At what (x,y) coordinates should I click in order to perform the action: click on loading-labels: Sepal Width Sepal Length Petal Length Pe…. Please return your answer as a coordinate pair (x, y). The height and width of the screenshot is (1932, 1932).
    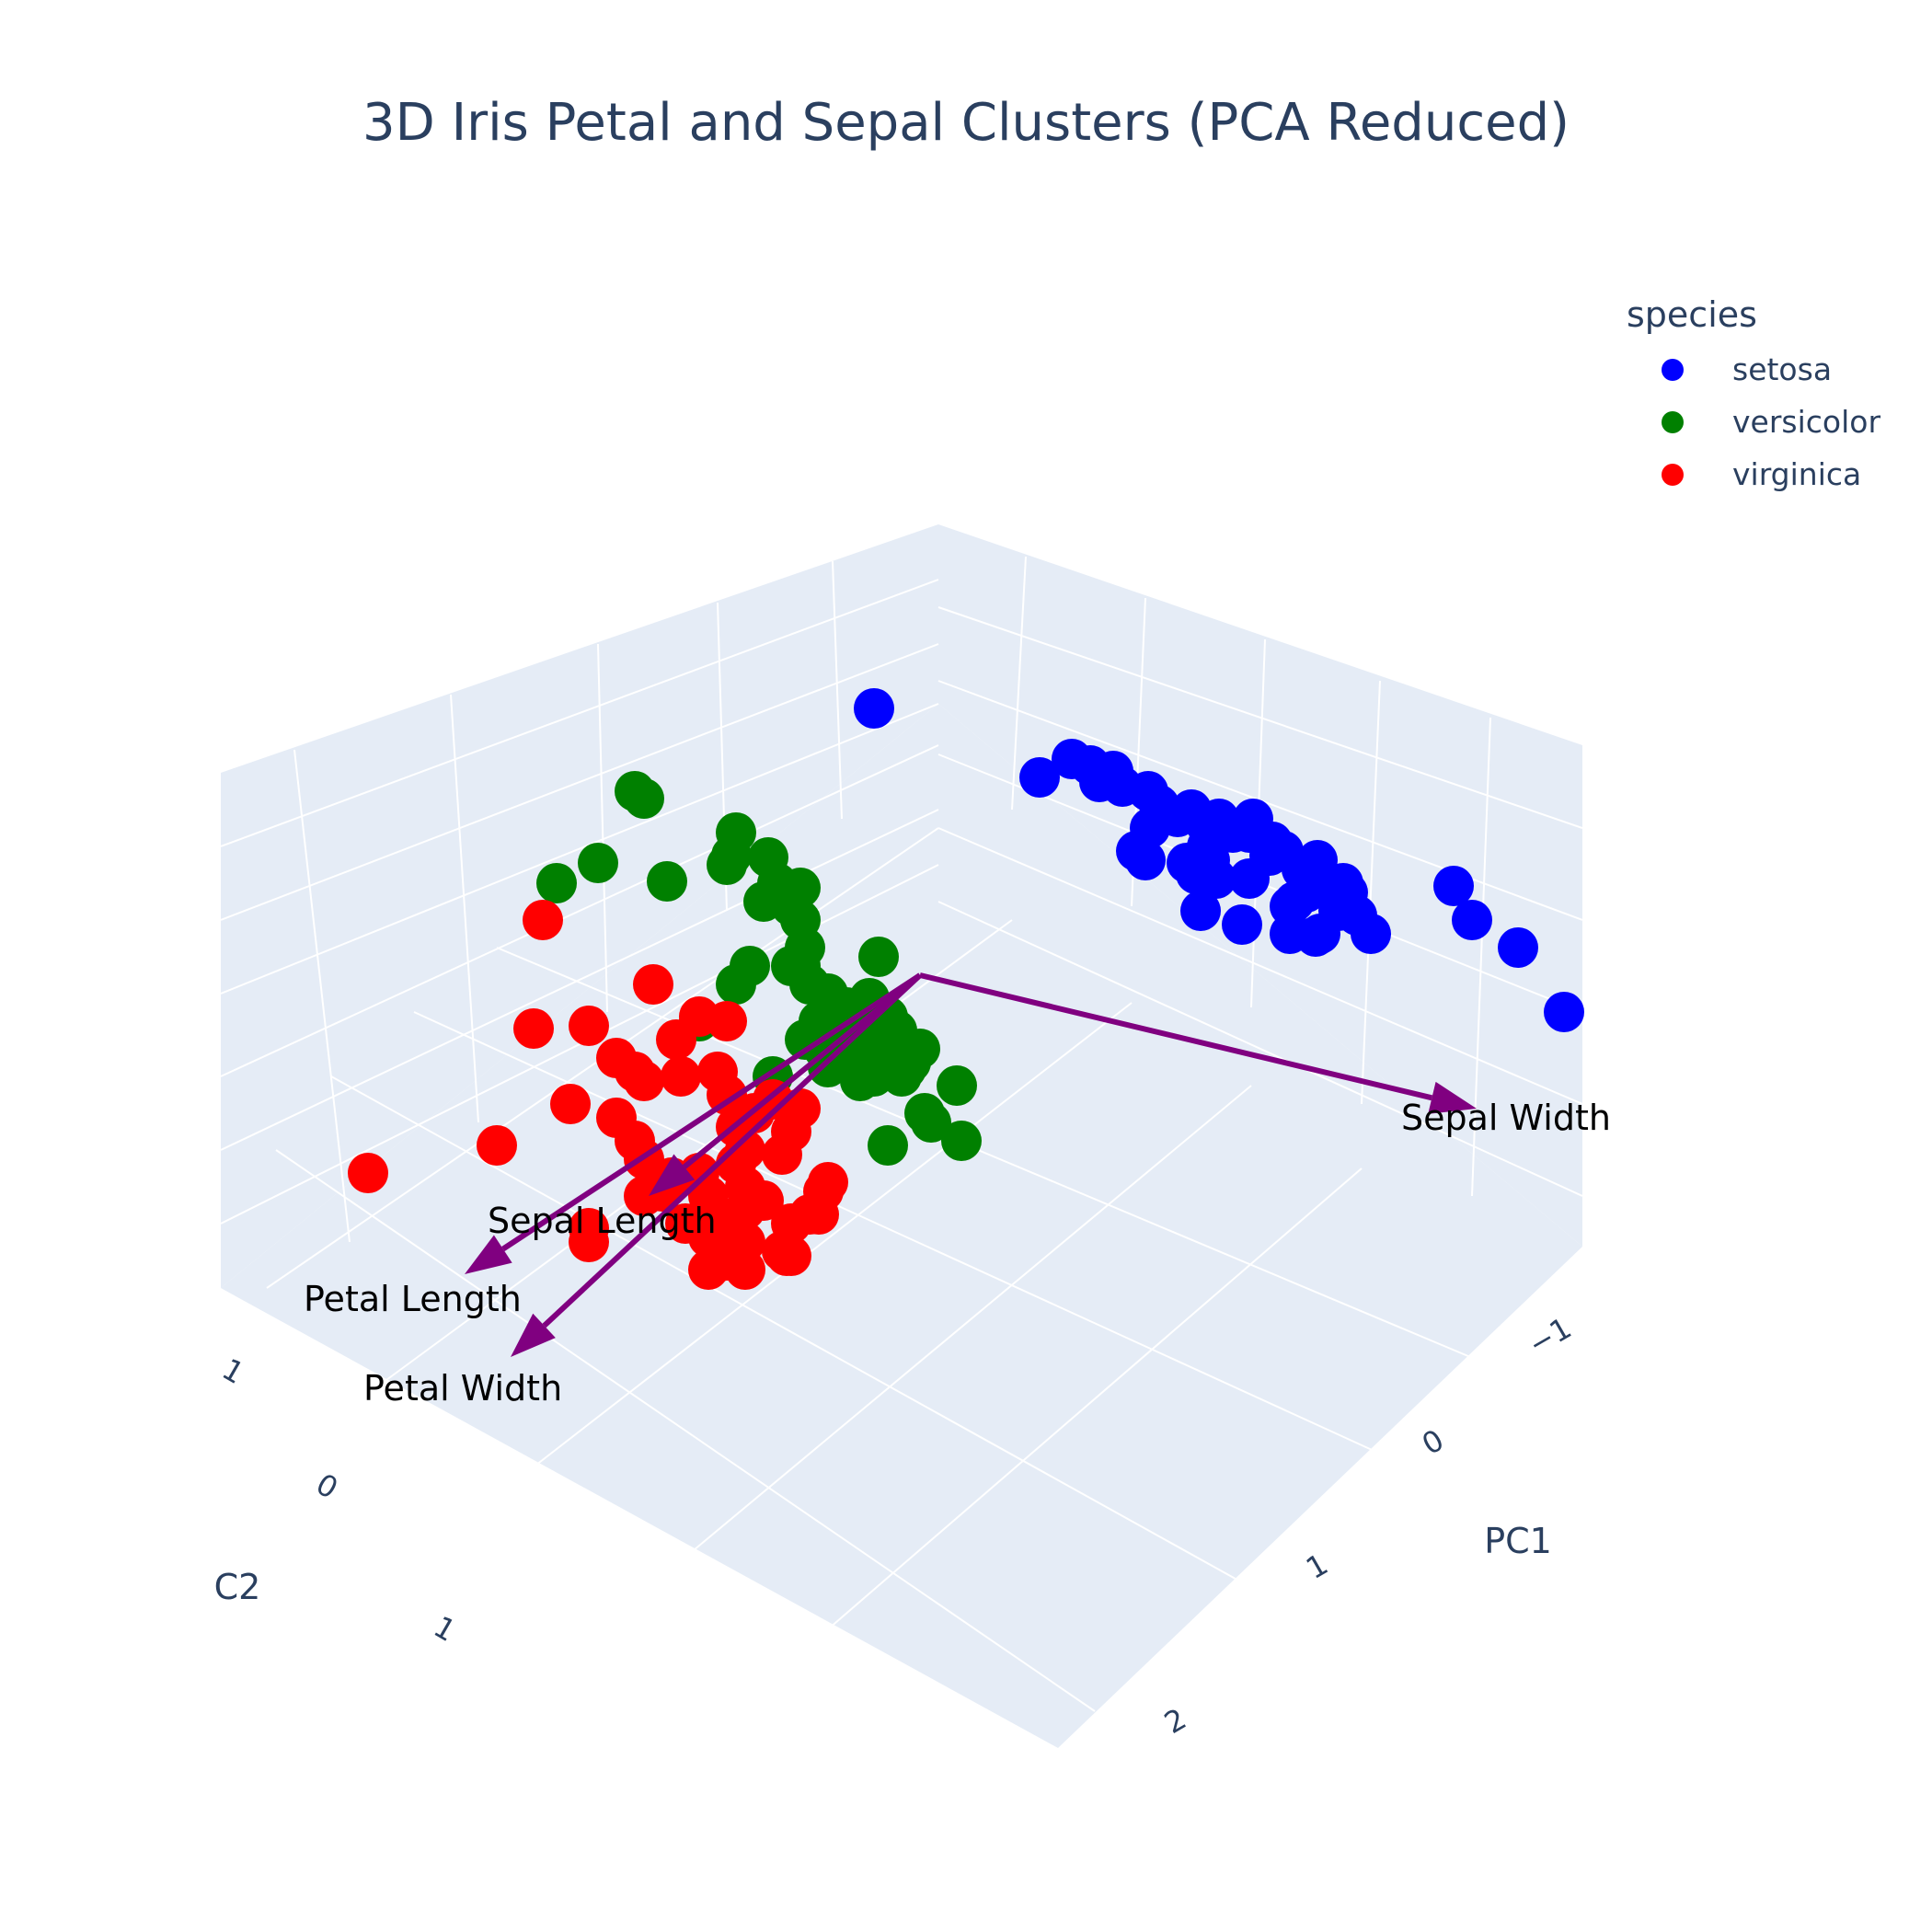
    Looking at the image, I should click on (957, 1253).